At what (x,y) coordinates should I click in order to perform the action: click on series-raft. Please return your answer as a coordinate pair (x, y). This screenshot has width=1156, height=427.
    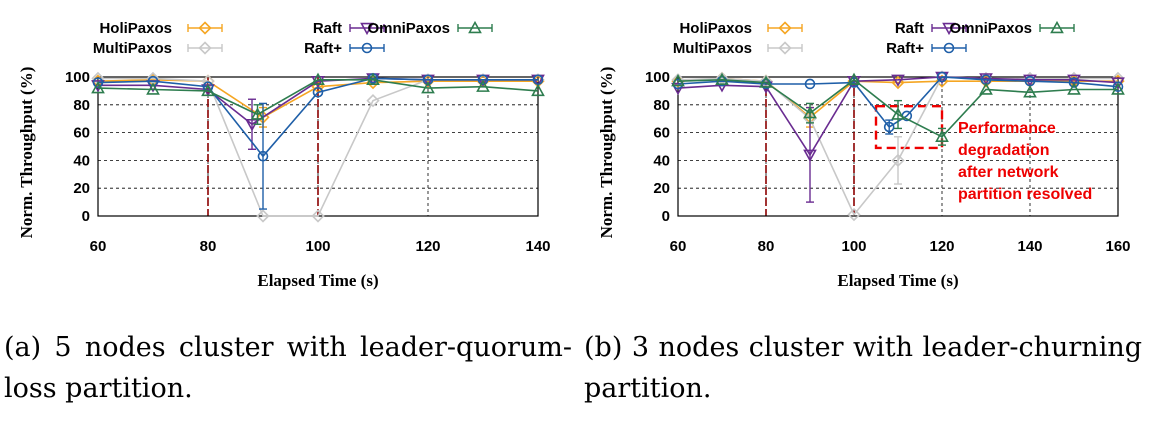
    Looking at the image, I should click on (898, 137).